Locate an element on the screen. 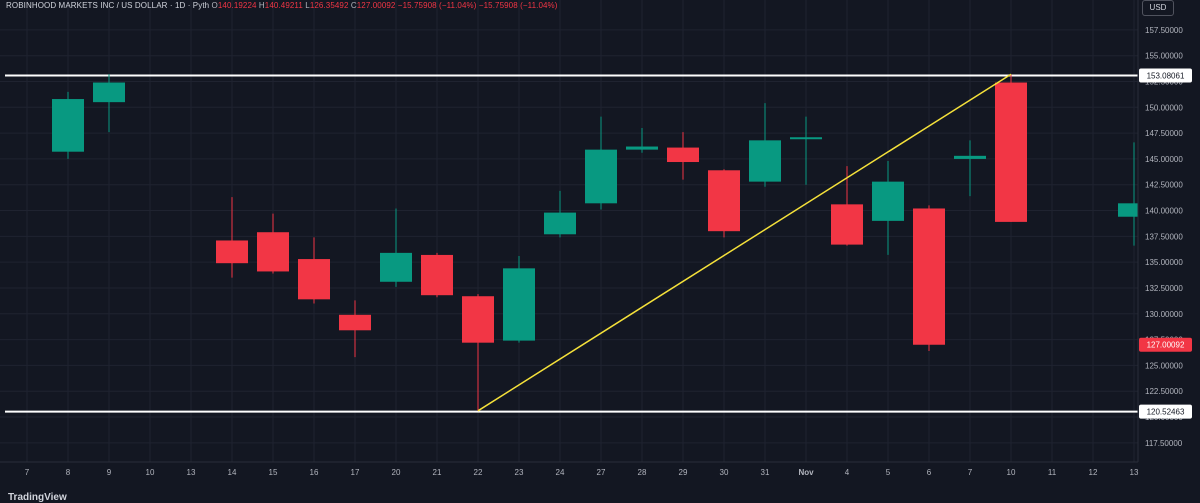 The height and width of the screenshot is (503, 1200). time-tick-label: 16 is located at coordinates (314, 472).